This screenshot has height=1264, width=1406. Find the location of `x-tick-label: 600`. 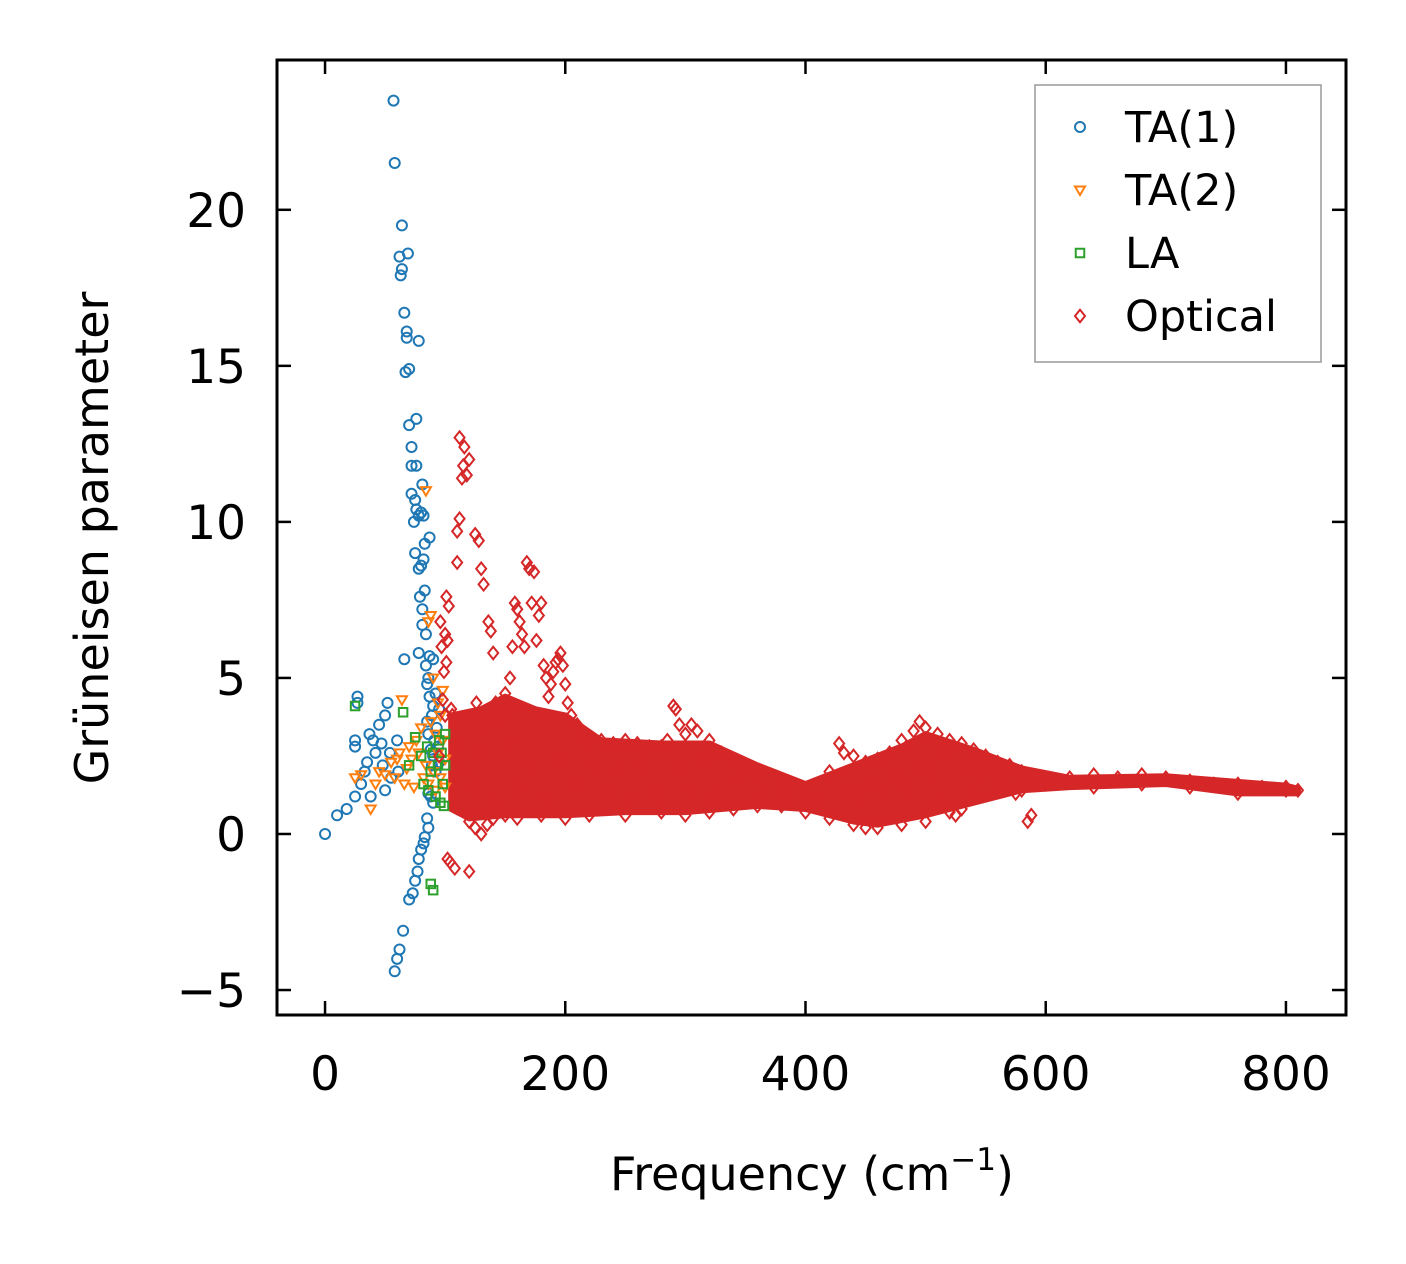

x-tick-label: 600 is located at coordinates (1046, 1074).